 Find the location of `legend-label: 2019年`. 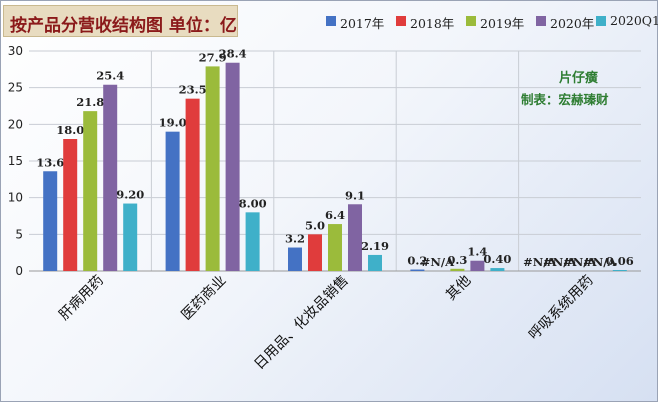

legend-label: 2019年 is located at coordinates (502, 23).